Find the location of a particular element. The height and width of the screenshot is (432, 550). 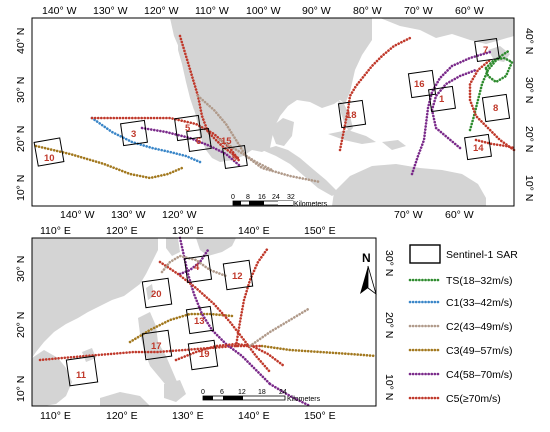

north-label: N is located at coordinates (366, 258).